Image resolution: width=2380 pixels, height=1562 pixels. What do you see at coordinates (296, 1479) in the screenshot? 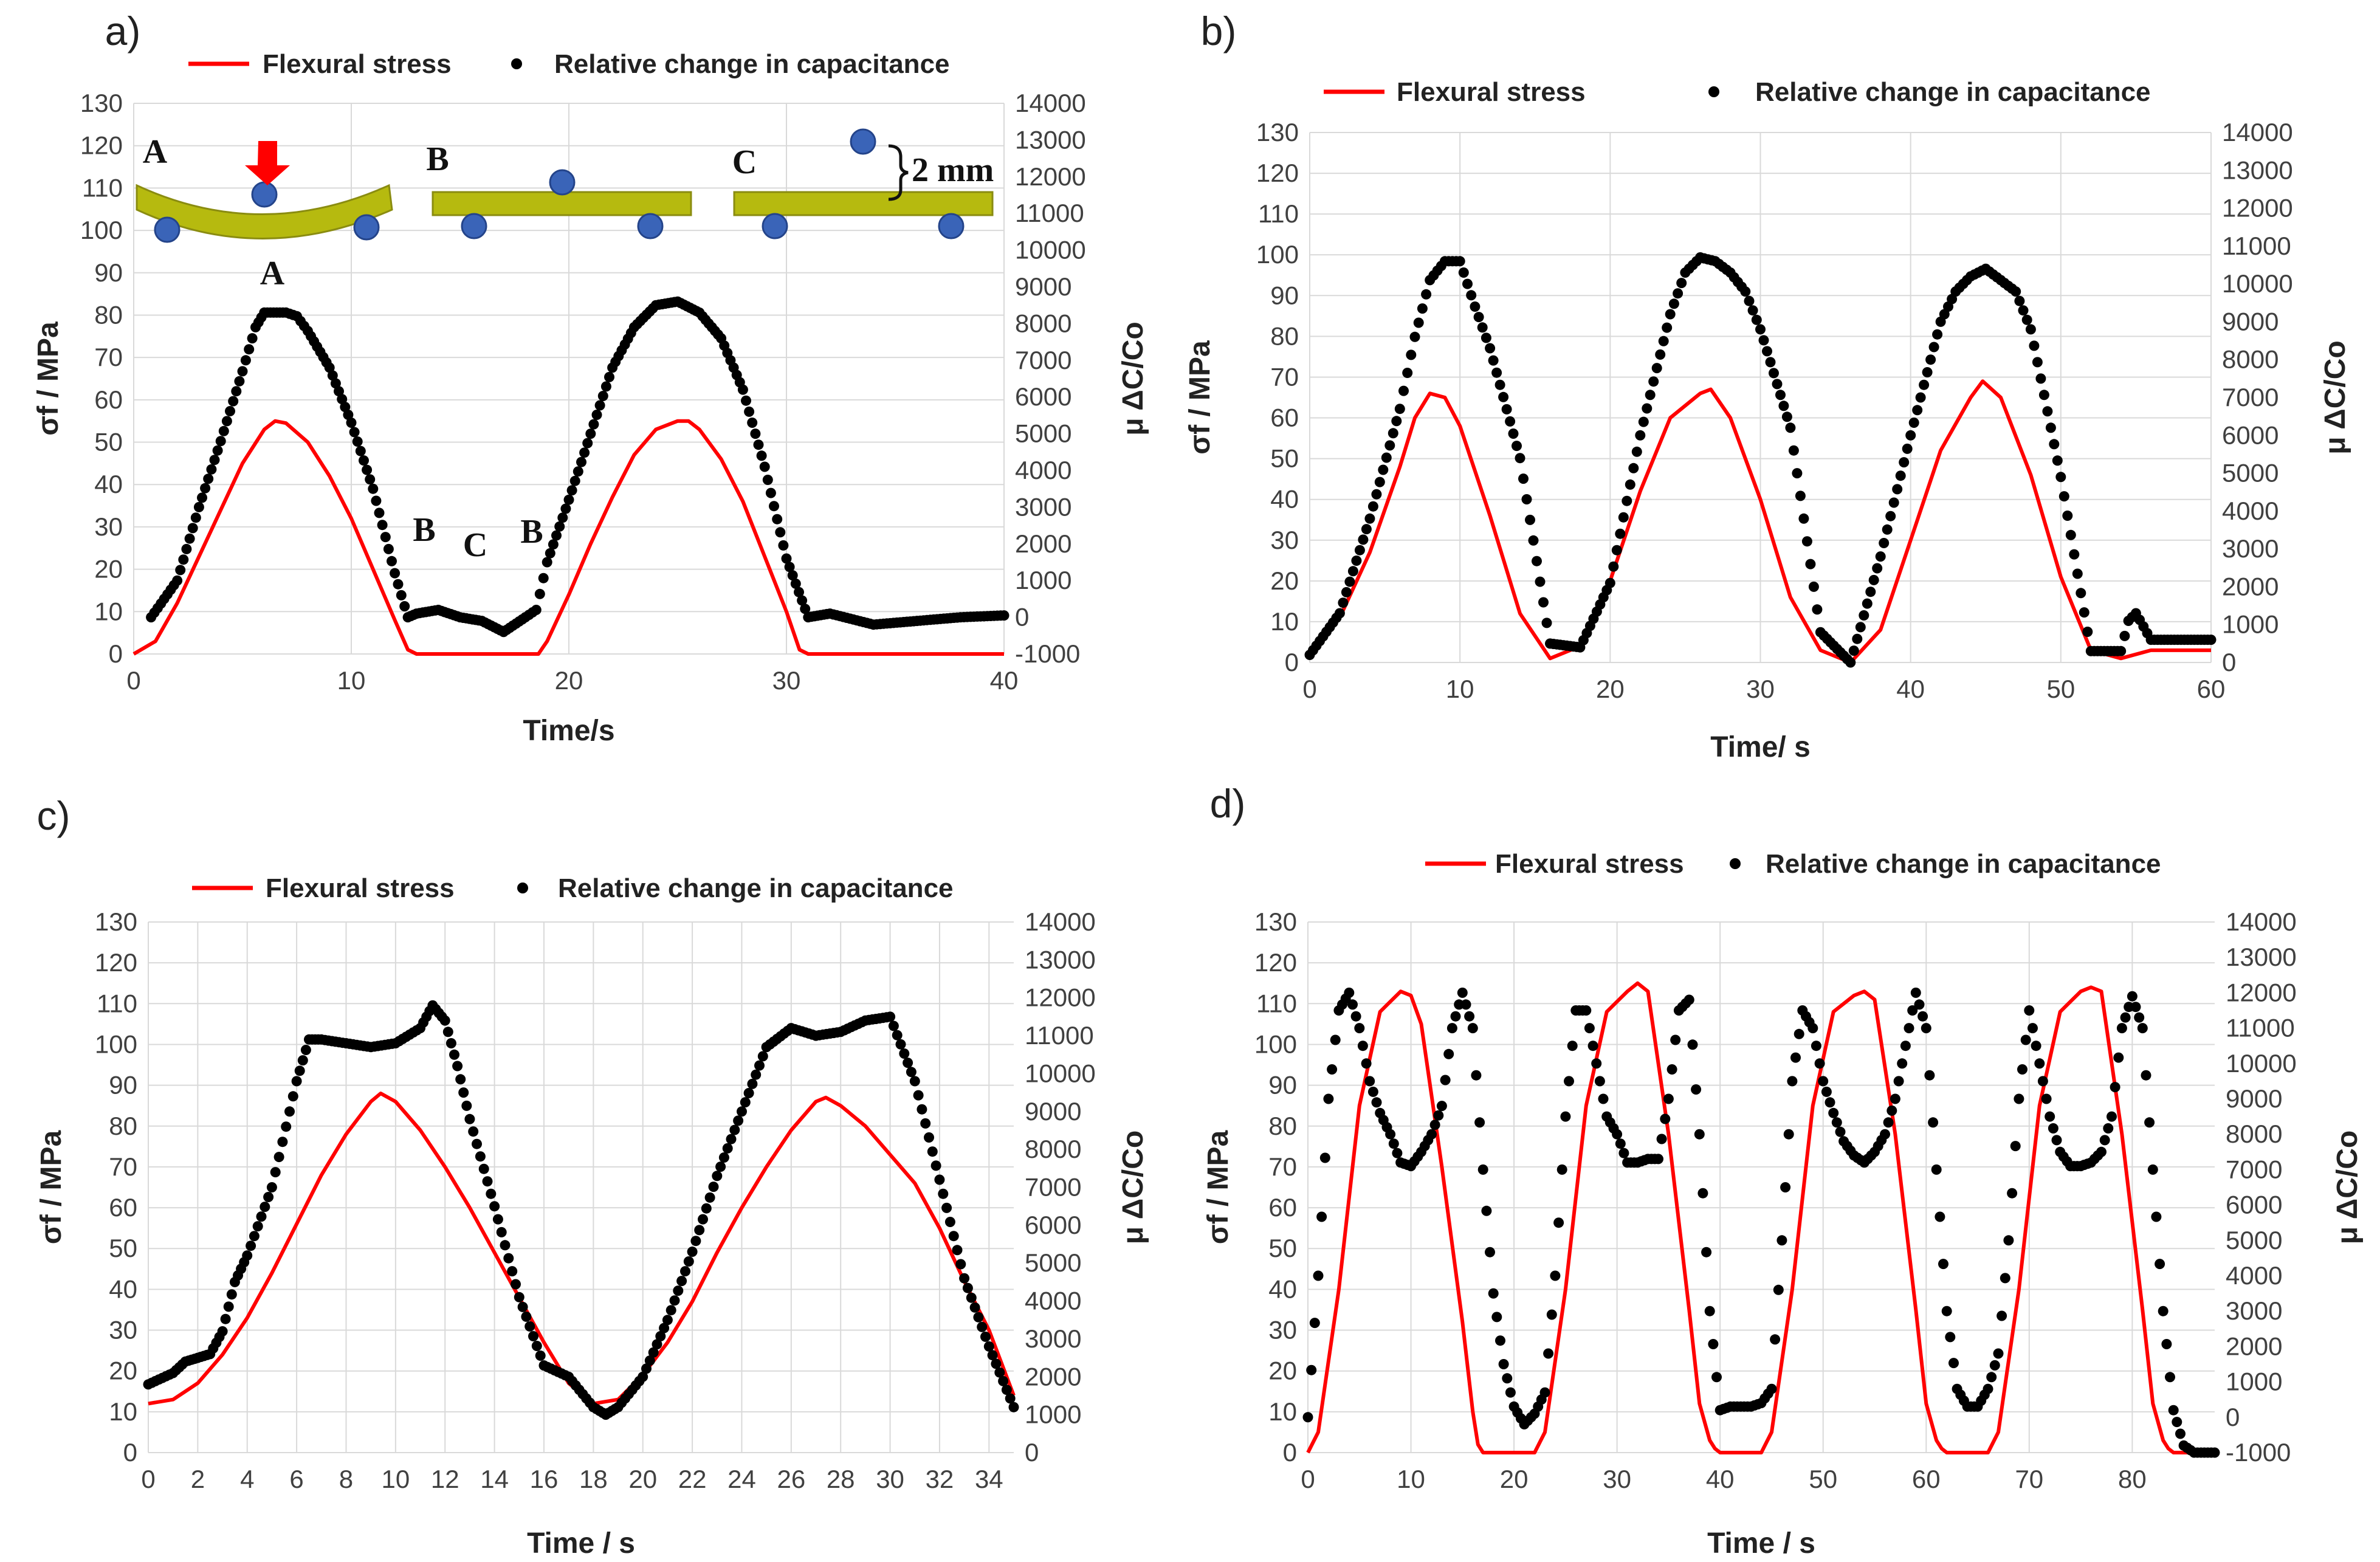
I see `x-tick-label: 6` at bounding box center [296, 1479].